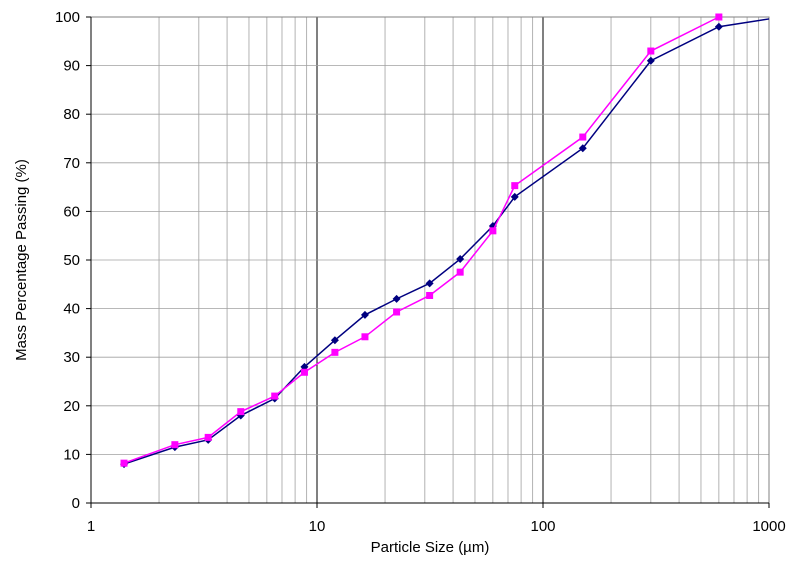 This screenshot has height=581, width=793. What do you see at coordinates (71, 163) in the screenshot?
I see `y-tick-label: 70` at bounding box center [71, 163].